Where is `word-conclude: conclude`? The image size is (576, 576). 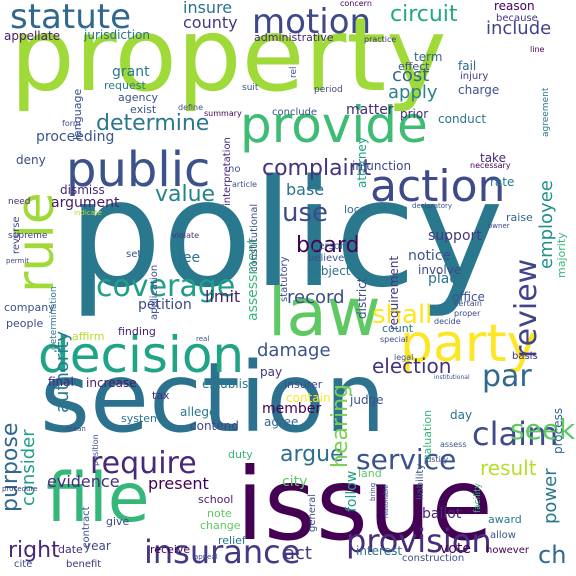
word-conclude: conclude is located at coordinates (295, 112).